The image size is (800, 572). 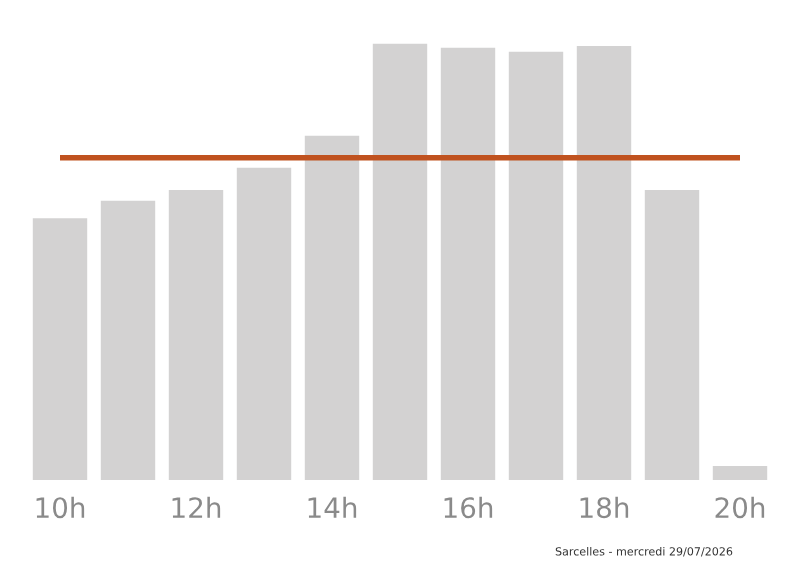 I want to click on x-tick-label: 20h, so click(x=740, y=507).